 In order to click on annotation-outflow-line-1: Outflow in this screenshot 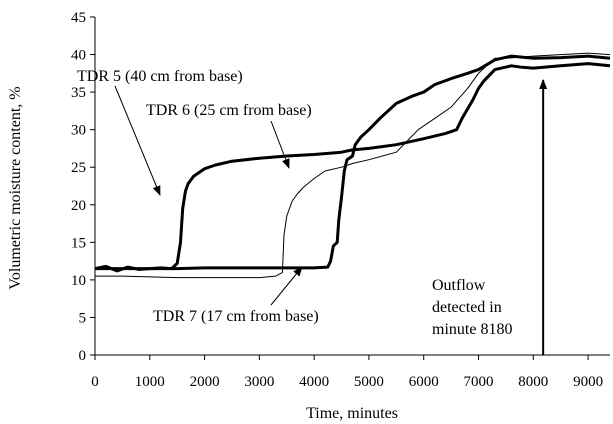, I will do `click(459, 285)`.